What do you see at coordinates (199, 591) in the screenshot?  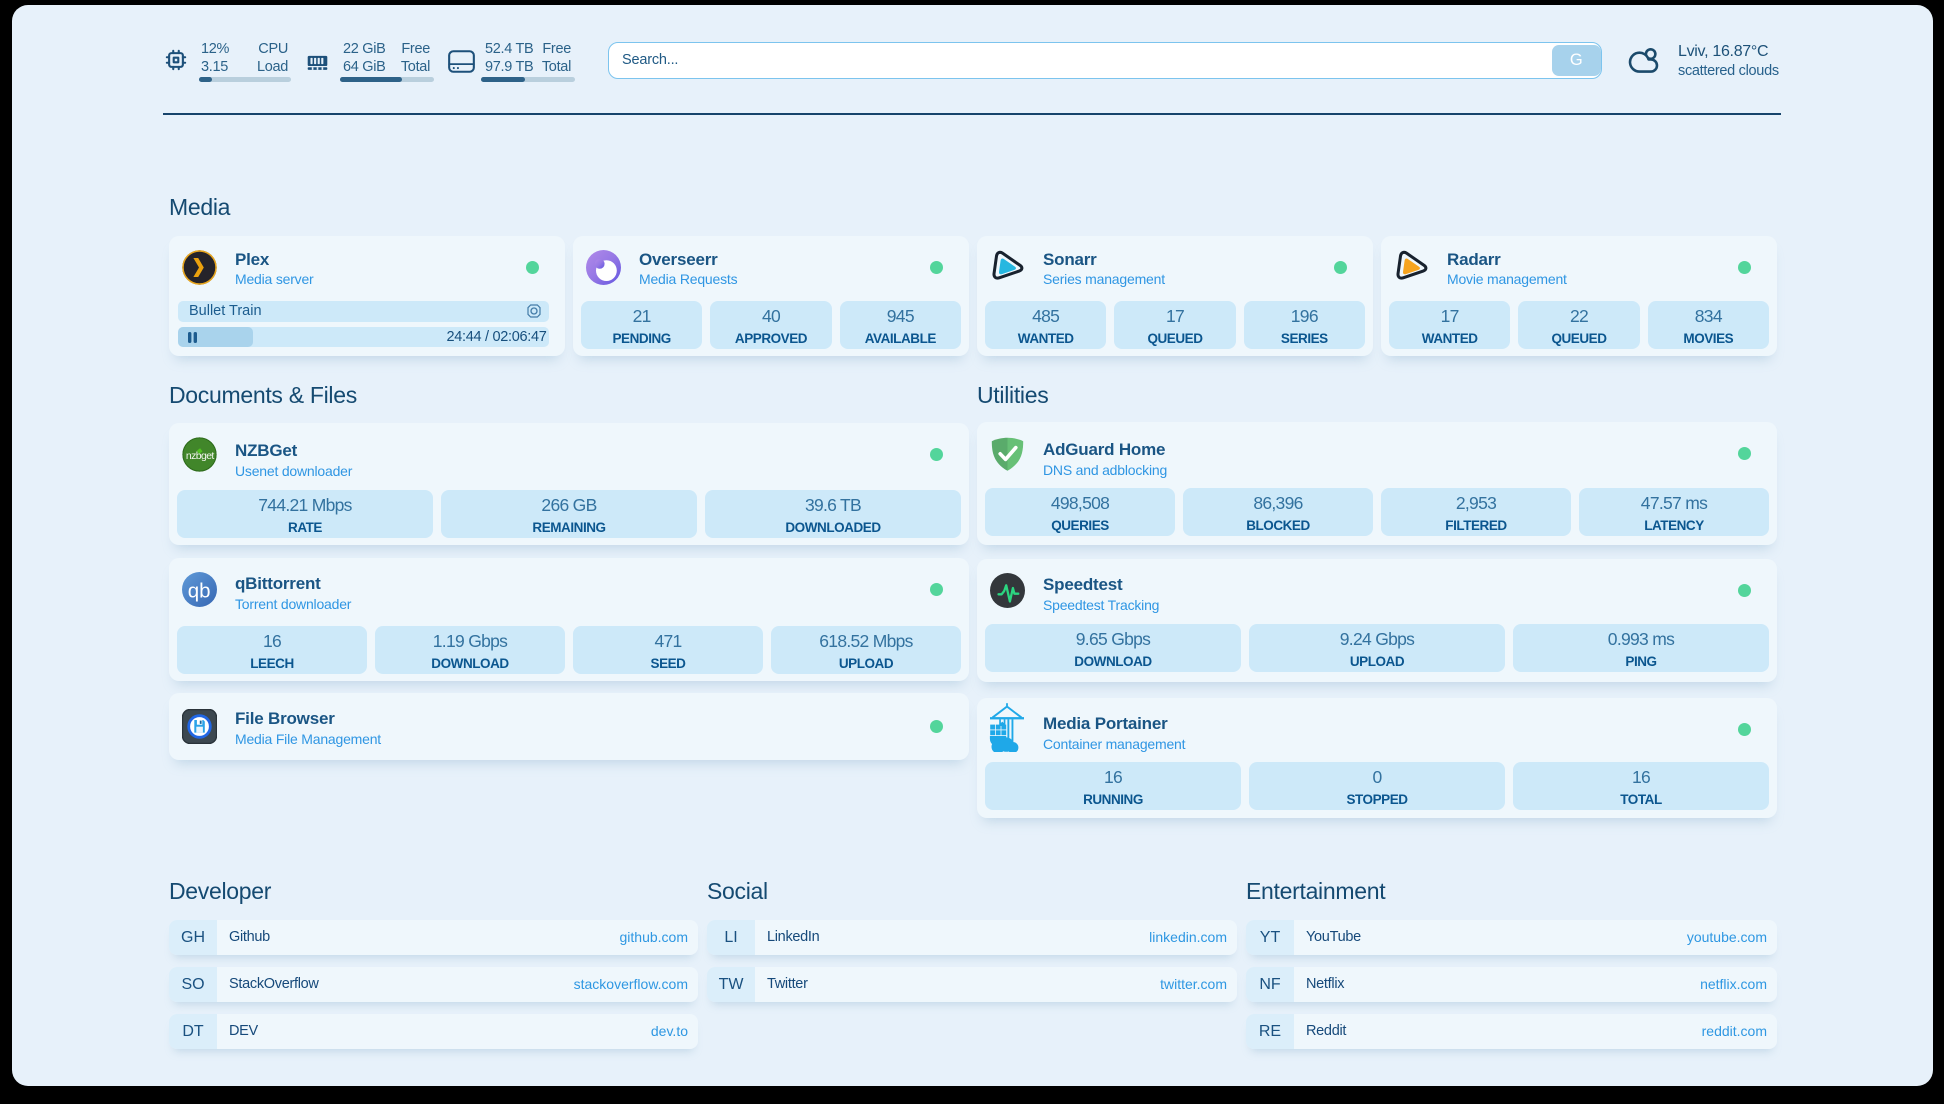 I see `svg-text: qb` at bounding box center [199, 591].